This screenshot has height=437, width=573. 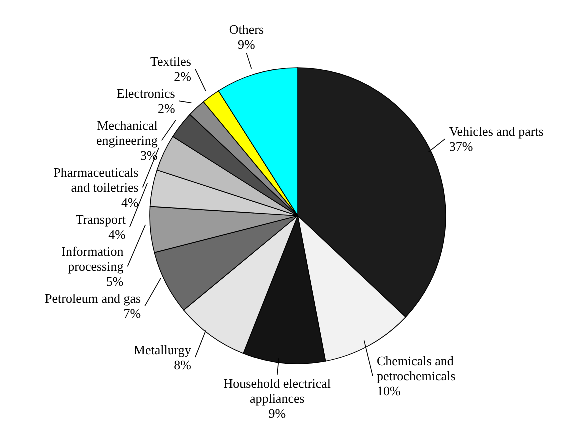 I want to click on data-label: 5%, so click(x=115, y=282).